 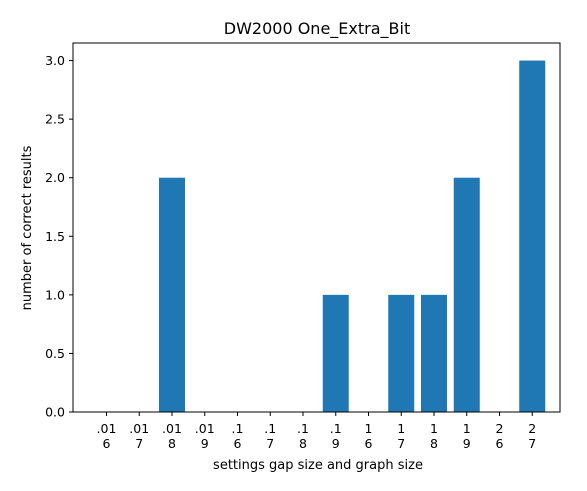 What do you see at coordinates (55, 412) in the screenshot?
I see `y-tick-label: 0.0` at bounding box center [55, 412].